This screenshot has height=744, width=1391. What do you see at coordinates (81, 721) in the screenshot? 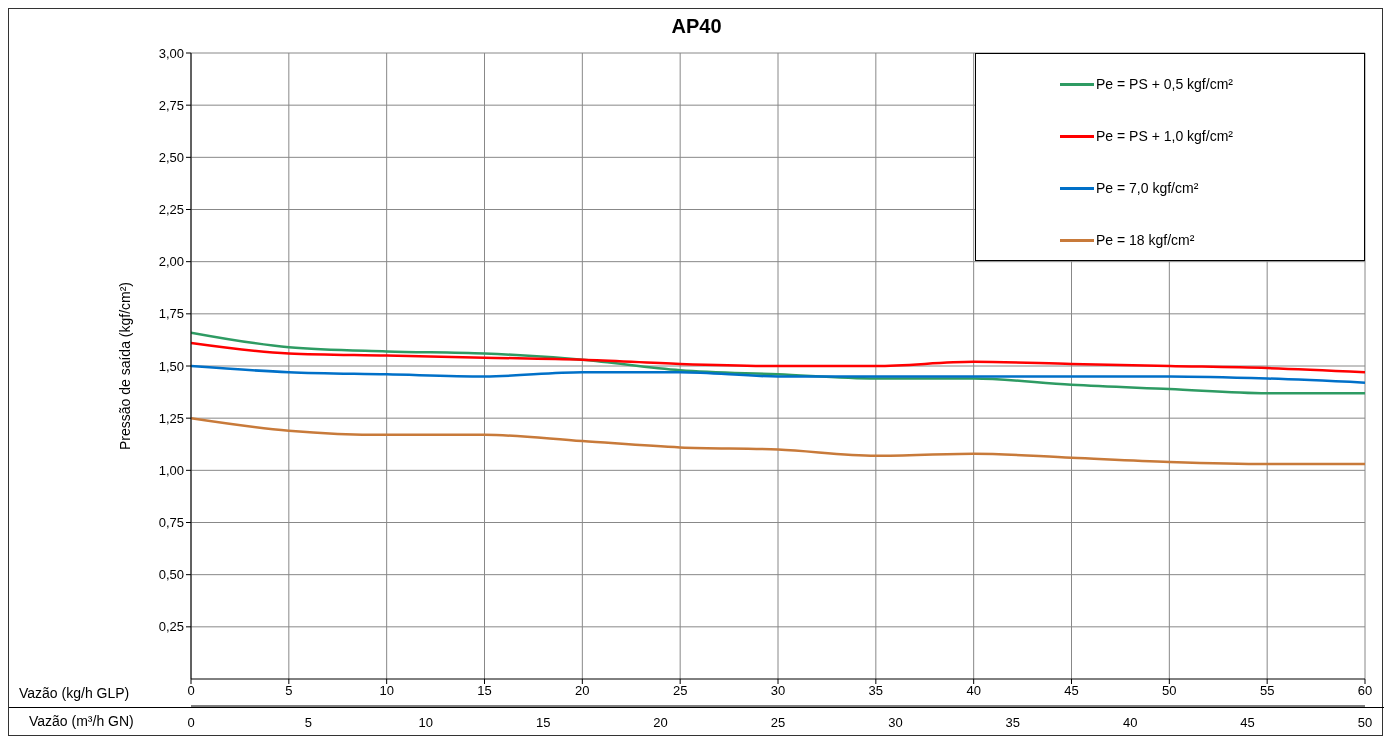
I see `x2-axis-title: Vazão (m³/h GN)` at bounding box center [81, 721].